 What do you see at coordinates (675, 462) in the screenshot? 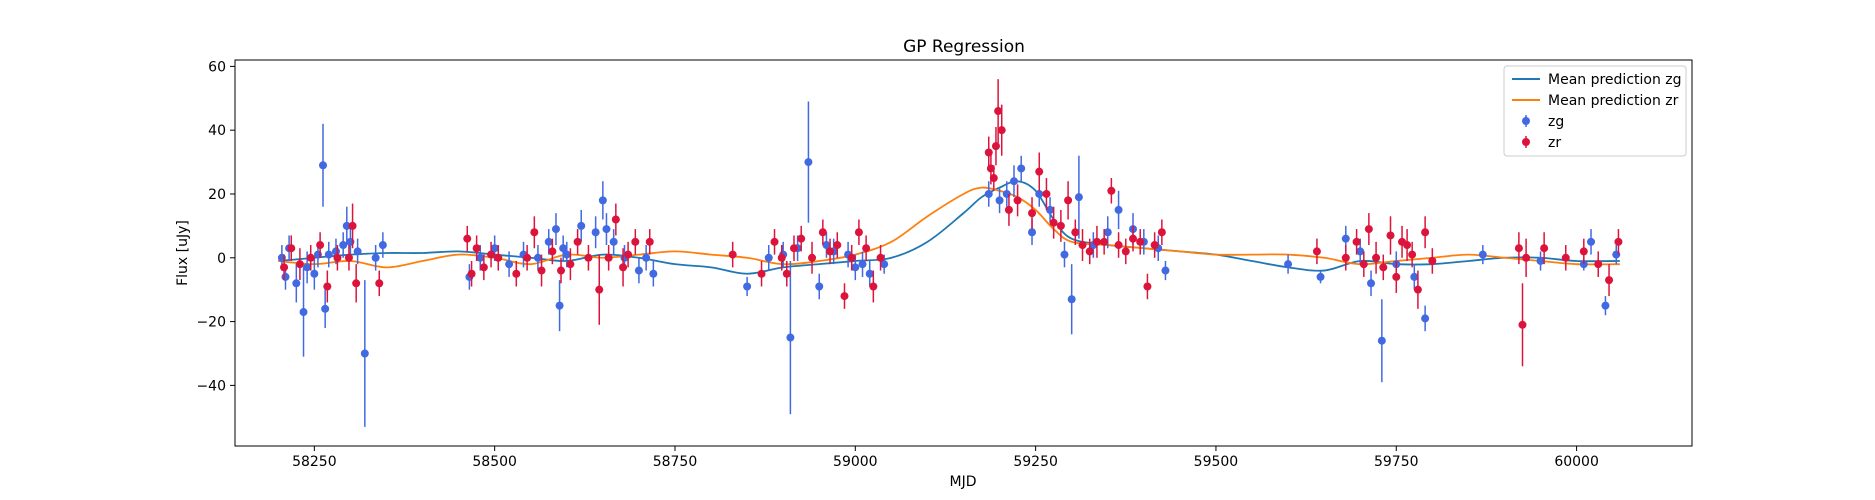
I see `x-tick-label: 58750` at bounding box center [675, 462].